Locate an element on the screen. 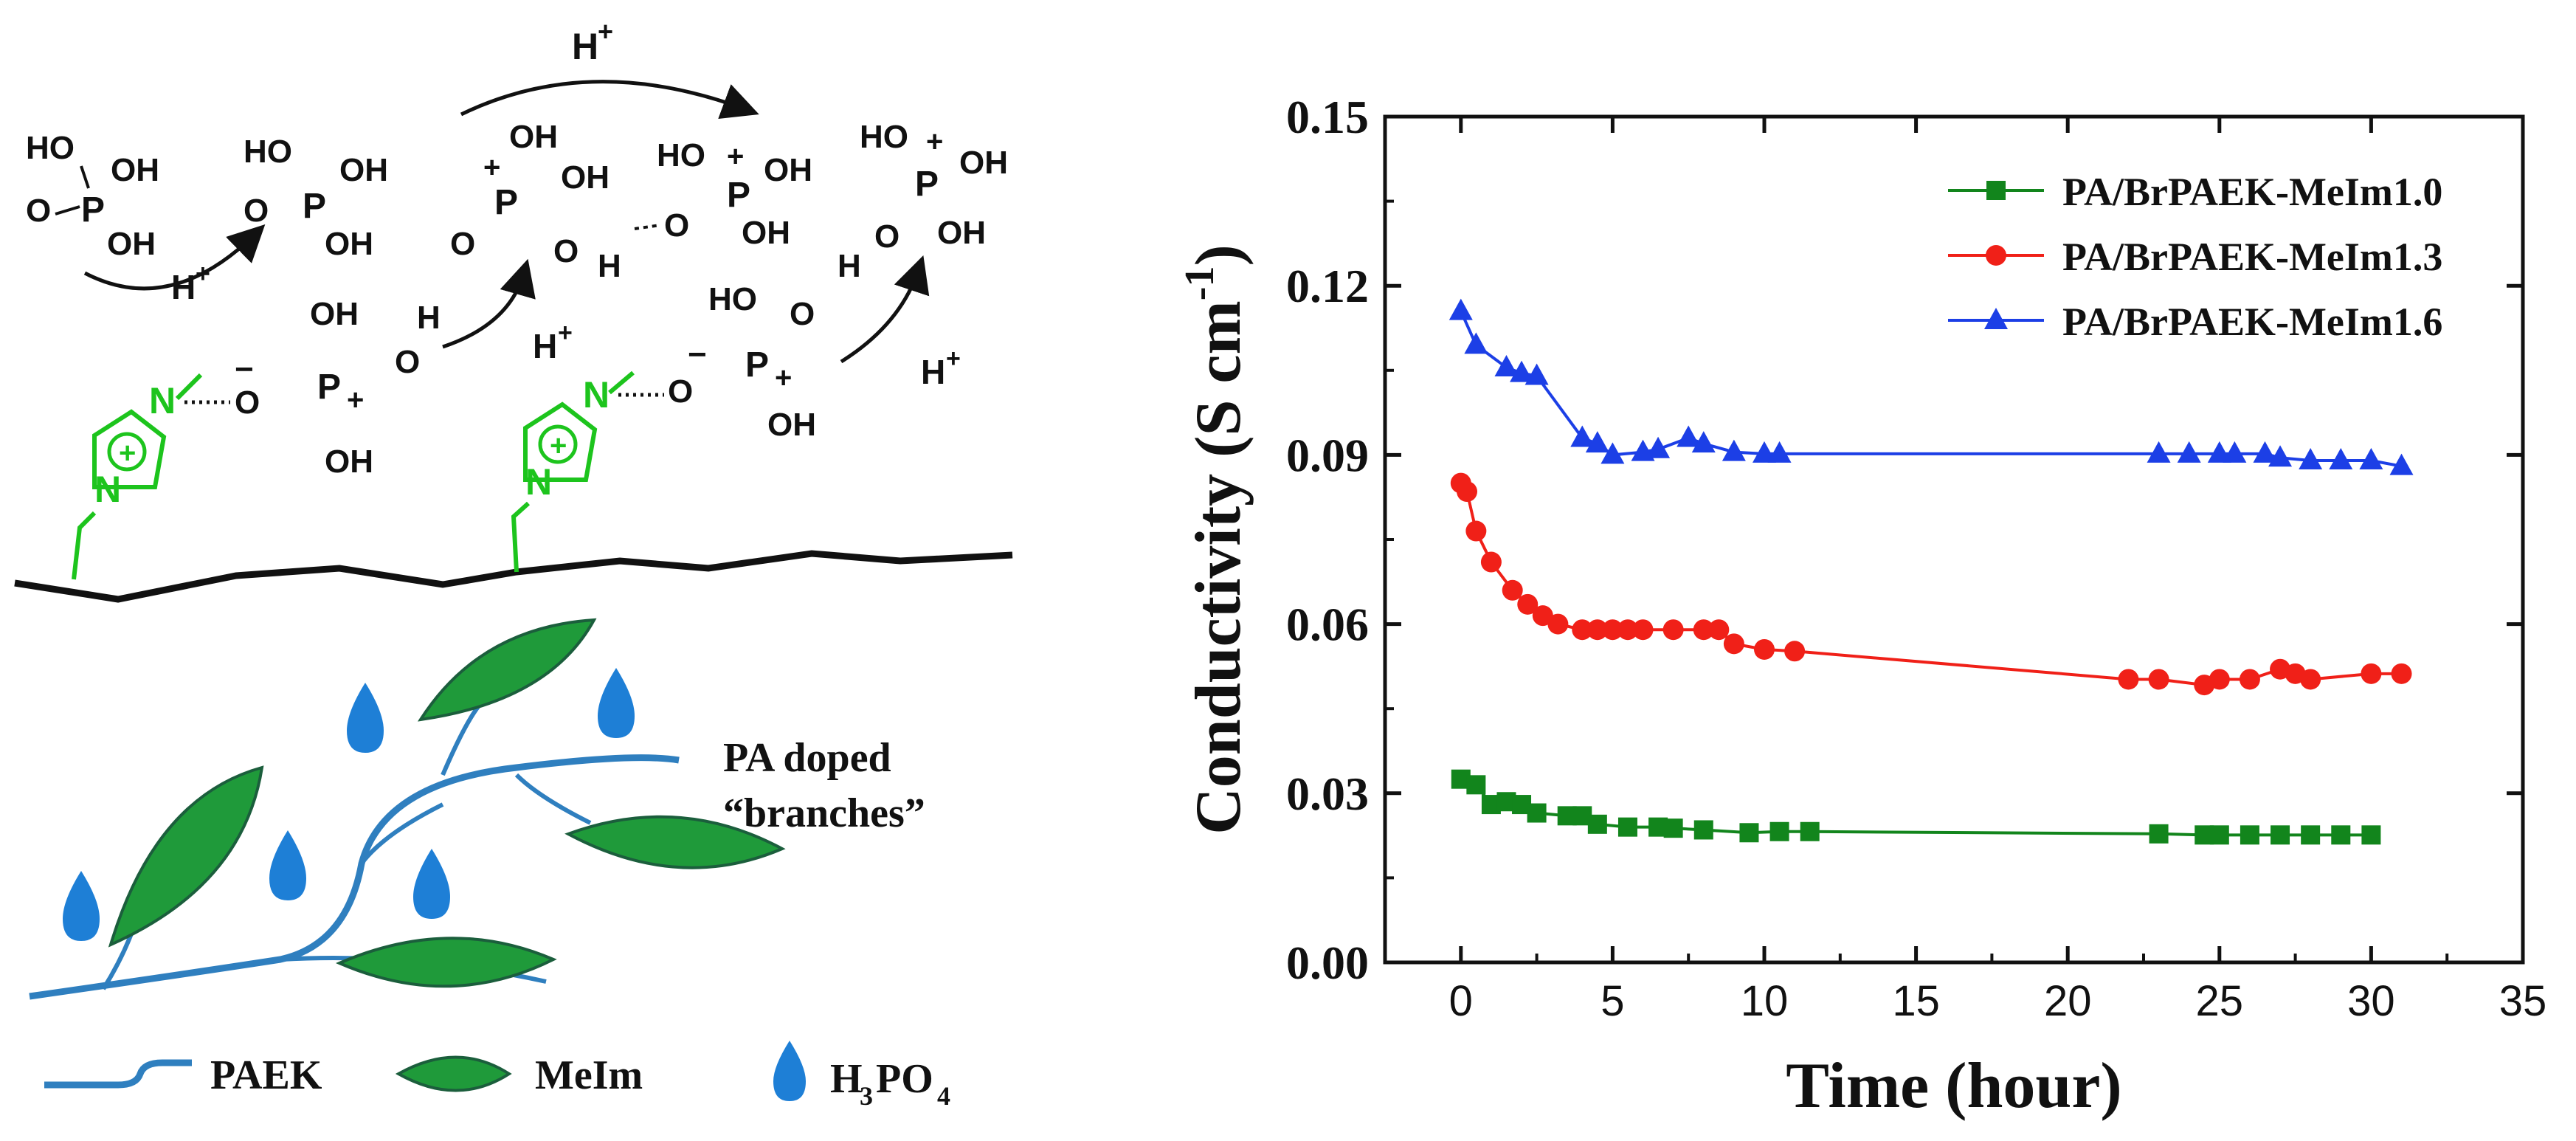 The width and height of the screenshot is (2576, 1141). main-branch is located at coordinates (354, 877).